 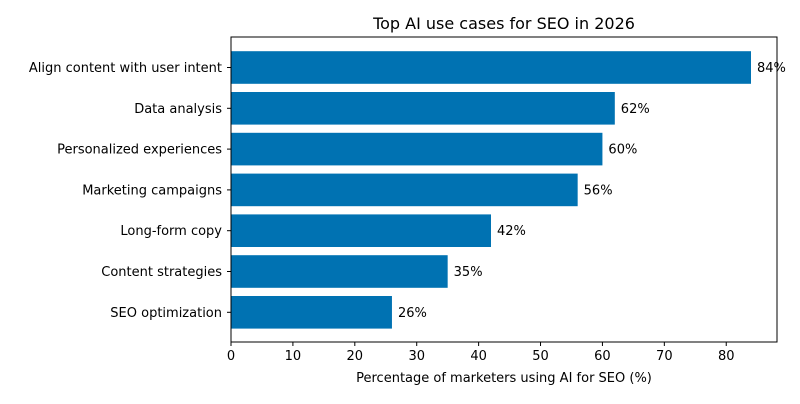 What do you see at coordinates (355, 356) in the screenshot?
I see `x-tick-label: 20` at bounding box center [355, 356].